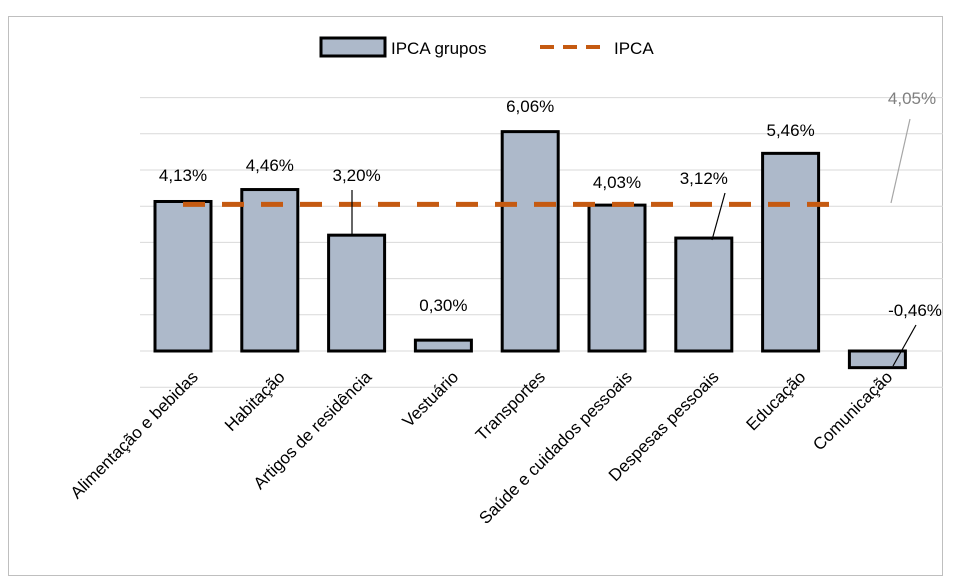 The height and width of the screenshot is (578, 953). Describe the element at coordinates (617, 182) in the screenshot. I see `data-label: 4,03%` at that location.